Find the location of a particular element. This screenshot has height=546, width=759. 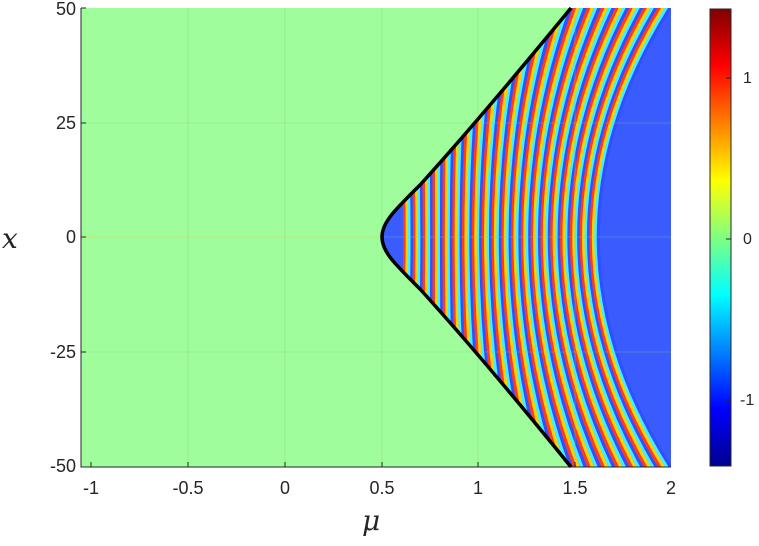

colorbar-tick-label: 0 is located at coordinates (747, 239).